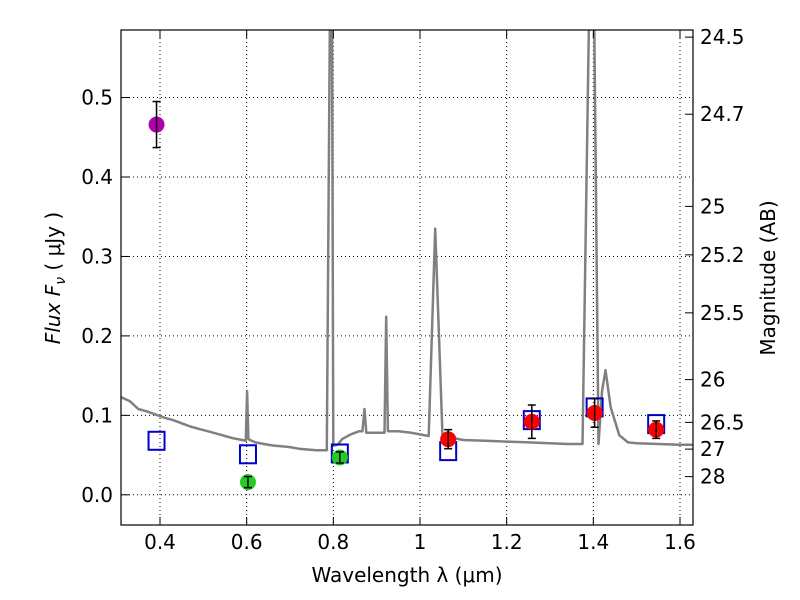  Describe the element at coordinates (712, 380) in the screenshot. I see `right-tick-label: 26` at that location.